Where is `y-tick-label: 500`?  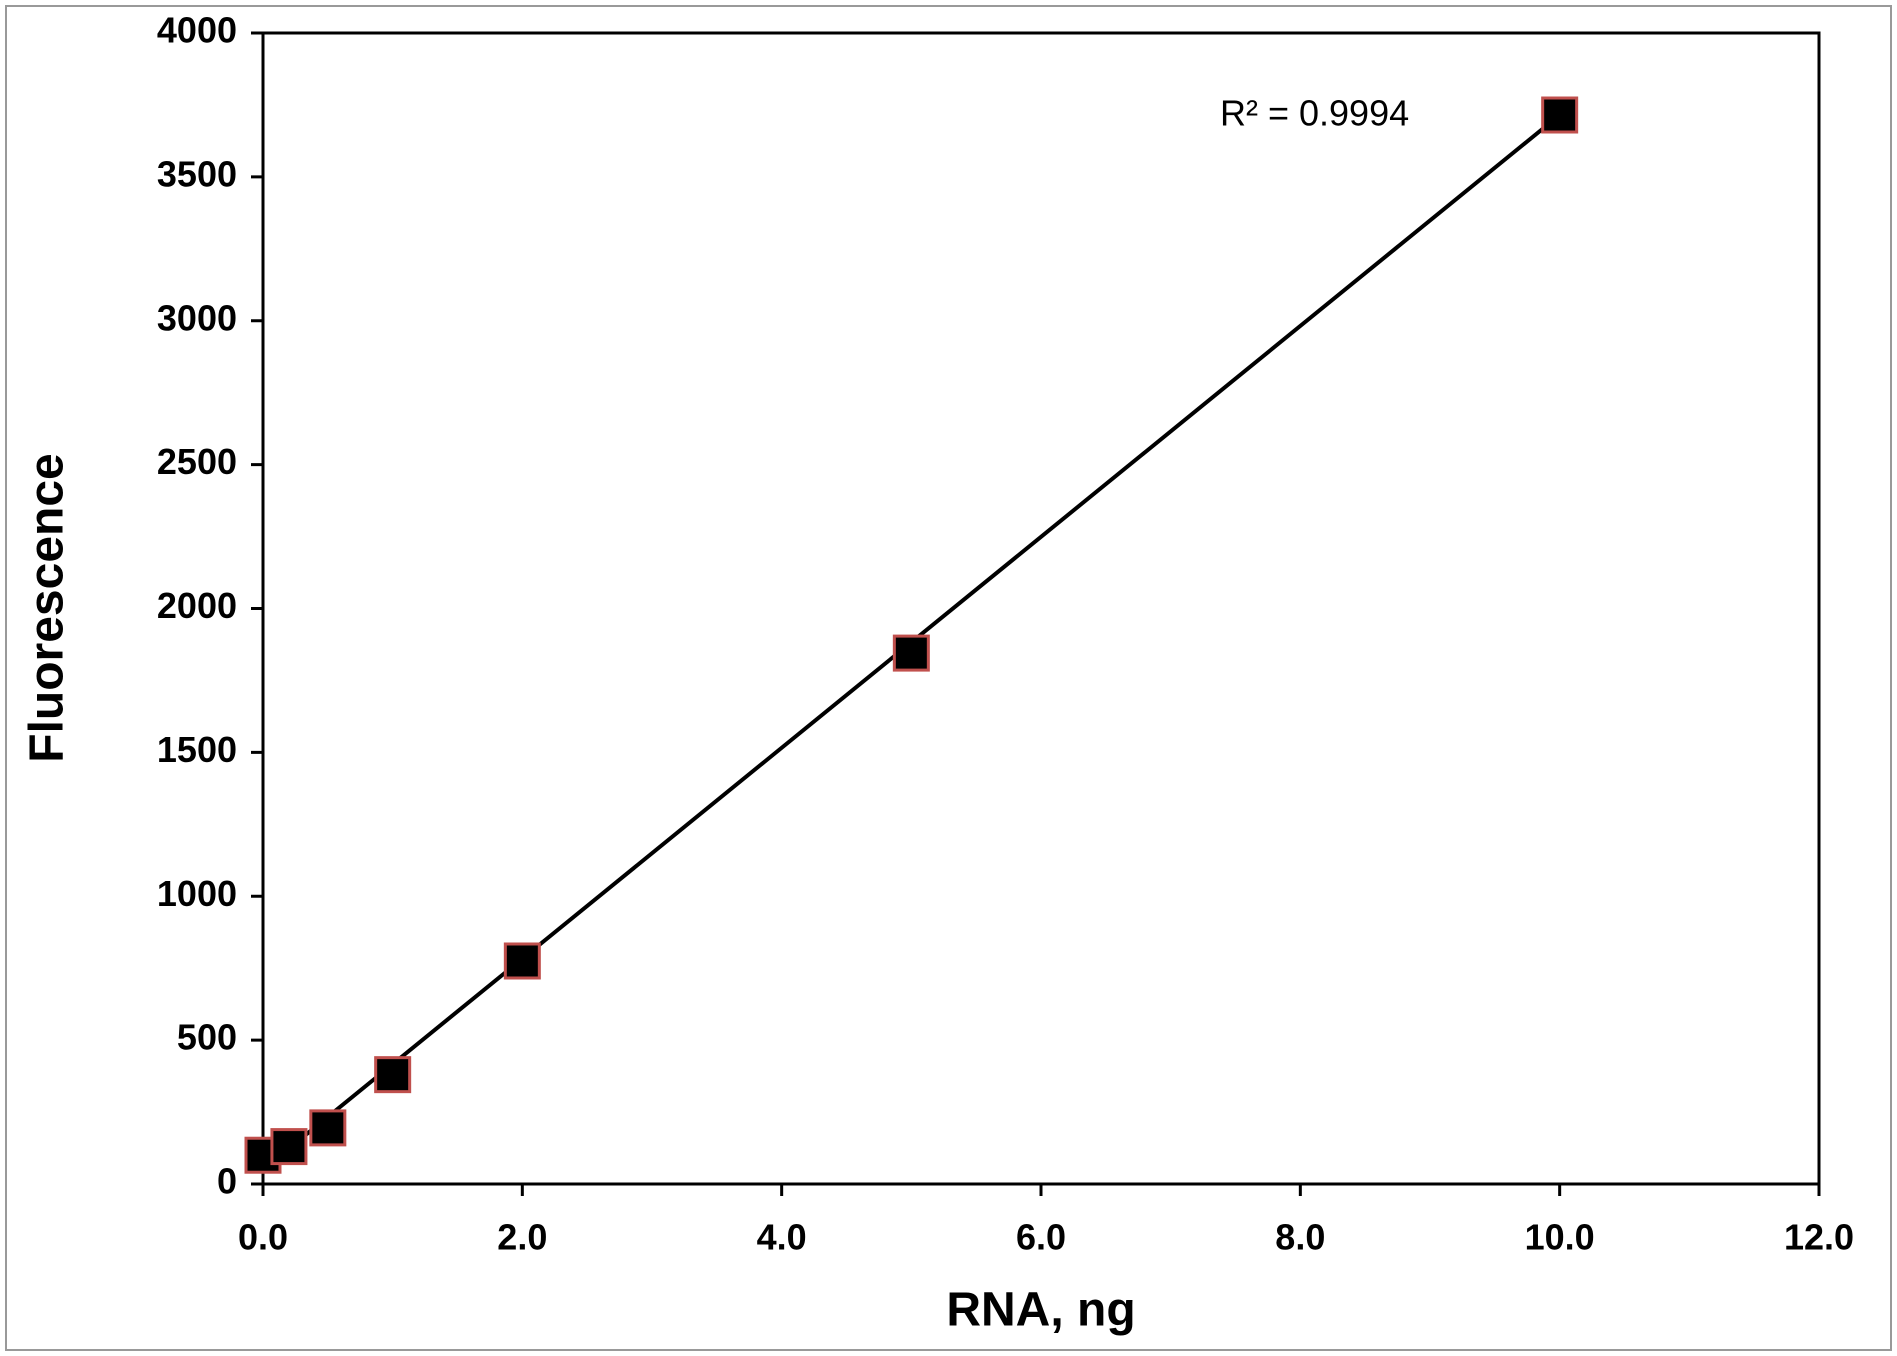
y-tick-label: 500 is located at coordinates (207, 1037).